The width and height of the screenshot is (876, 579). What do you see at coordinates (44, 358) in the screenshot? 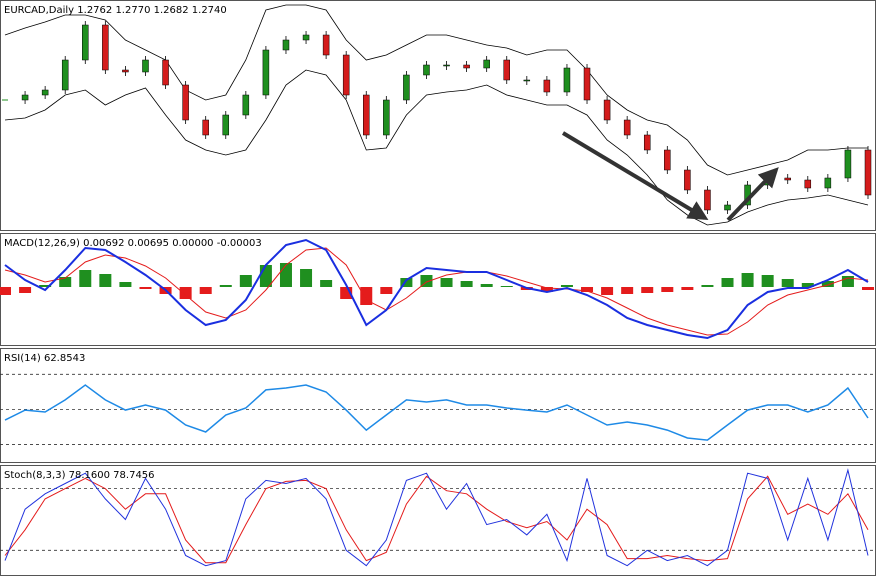
I see `panel-title: RSI(14) 62.8543` at bounding box center [44, 358].